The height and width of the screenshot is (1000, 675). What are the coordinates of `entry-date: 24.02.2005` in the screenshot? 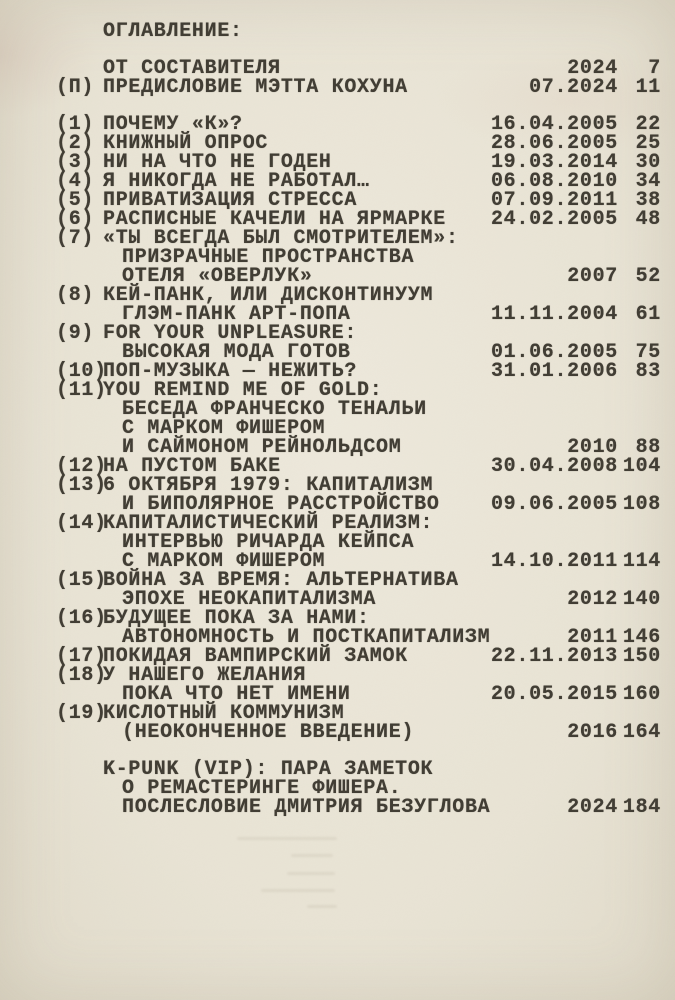 It's located at (554, 219).